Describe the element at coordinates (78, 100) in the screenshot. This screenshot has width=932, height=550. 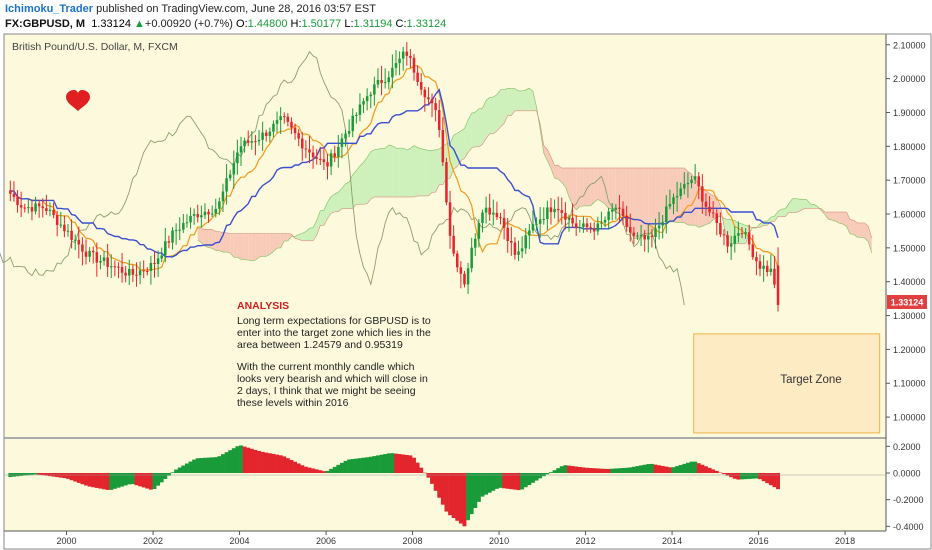
I see `heart-icon` at that location.